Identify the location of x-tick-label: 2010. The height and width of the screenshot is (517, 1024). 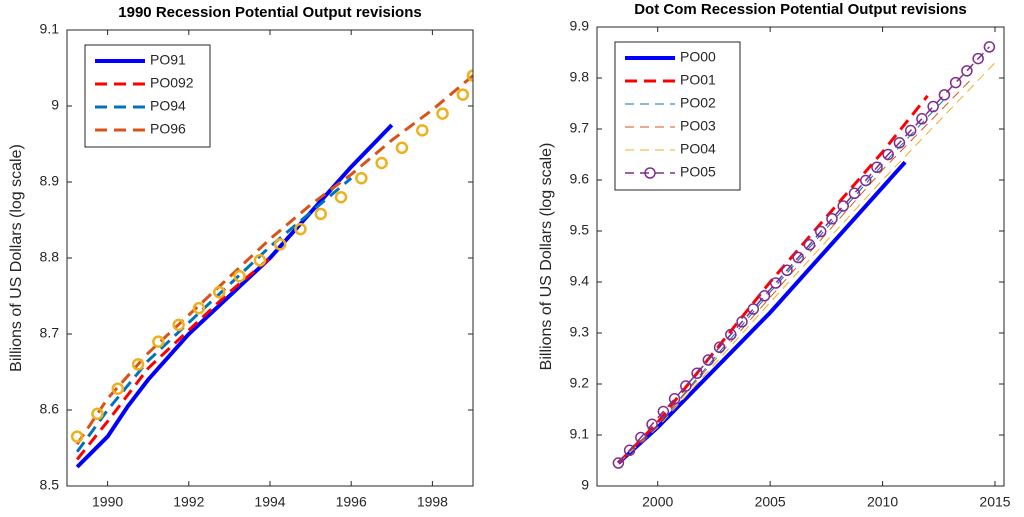
(882, 502).